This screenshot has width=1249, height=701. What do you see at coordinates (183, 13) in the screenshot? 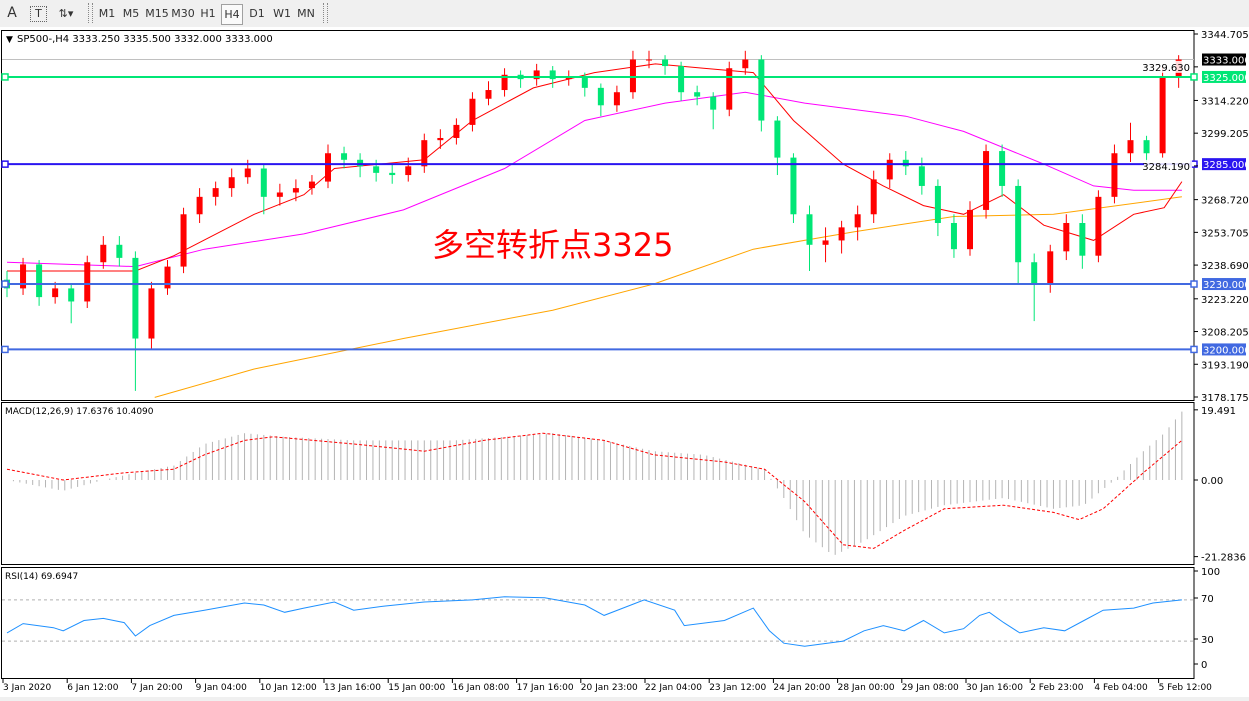
I see `timeframe-m30-button: M30` at bounding box center [183, 13].